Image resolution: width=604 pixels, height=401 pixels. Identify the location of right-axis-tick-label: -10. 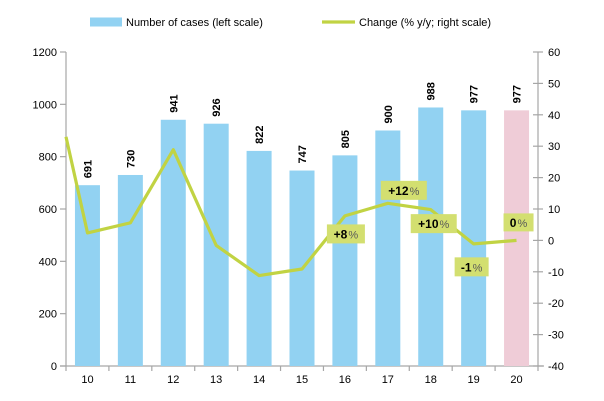
(556, 273).